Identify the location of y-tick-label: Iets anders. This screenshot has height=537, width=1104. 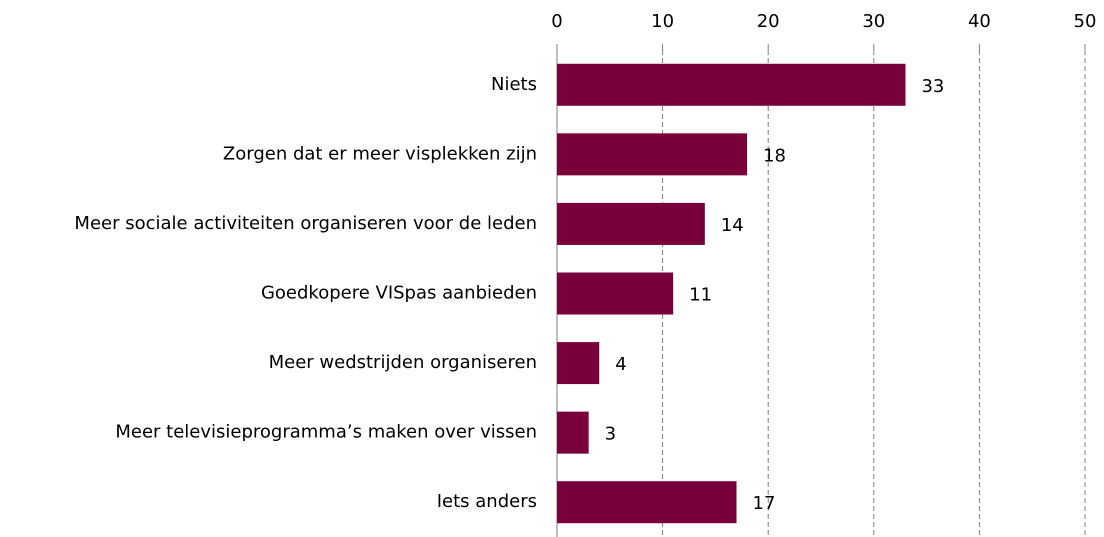
(487, 501).